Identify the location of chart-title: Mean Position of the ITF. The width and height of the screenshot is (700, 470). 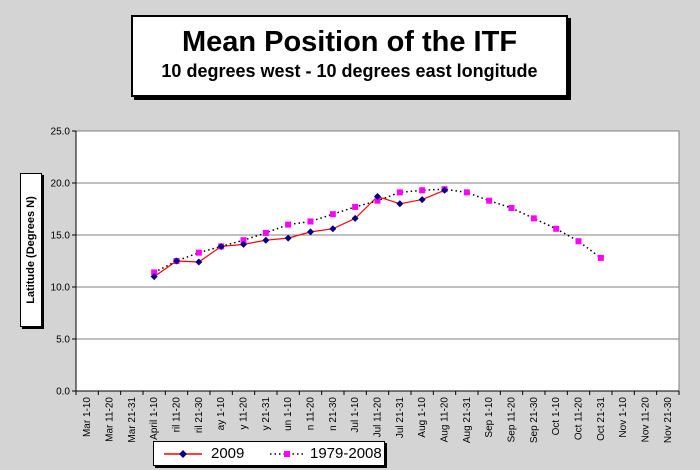
(349, 42).